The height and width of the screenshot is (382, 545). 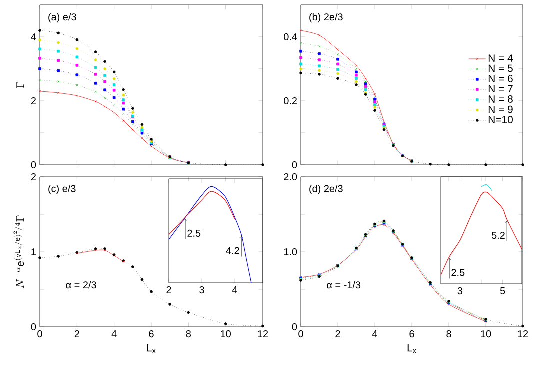 I want to click on y-axis-title: $\Gamma$, so click(x=20, y=85).